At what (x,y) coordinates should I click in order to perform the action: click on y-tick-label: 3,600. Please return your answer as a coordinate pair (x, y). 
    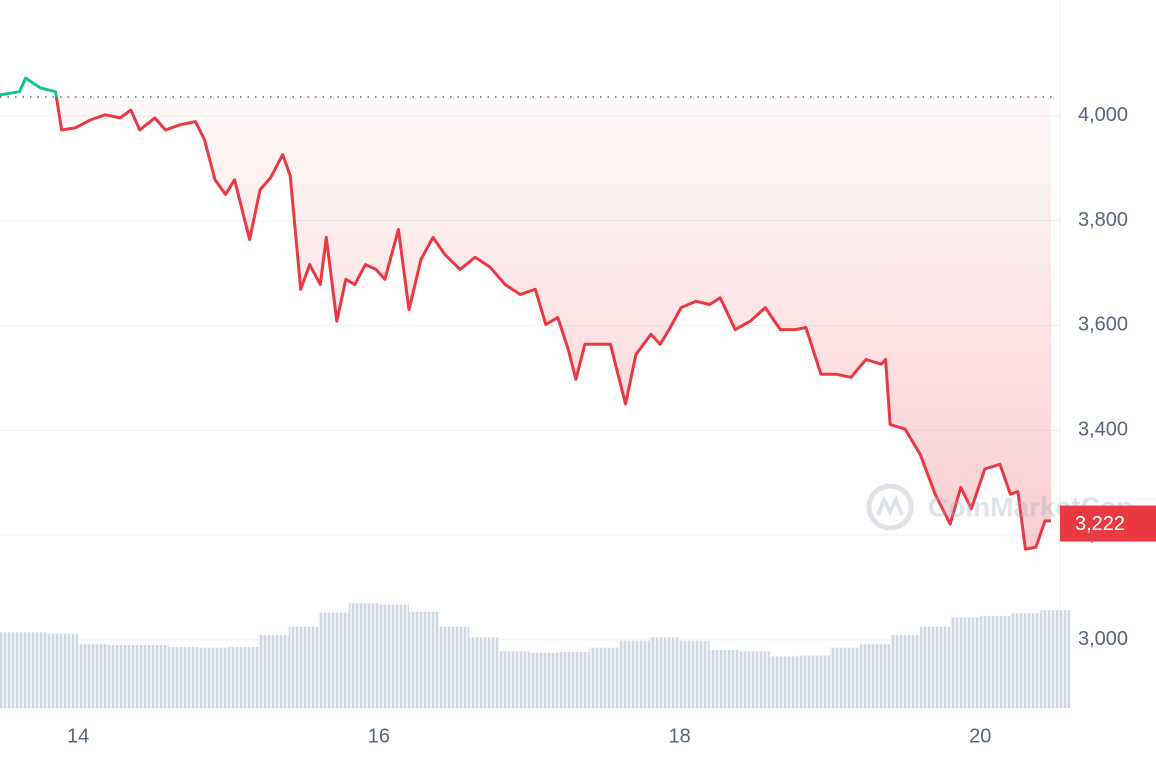
    Looking at the image, I should click on (1103, 325).